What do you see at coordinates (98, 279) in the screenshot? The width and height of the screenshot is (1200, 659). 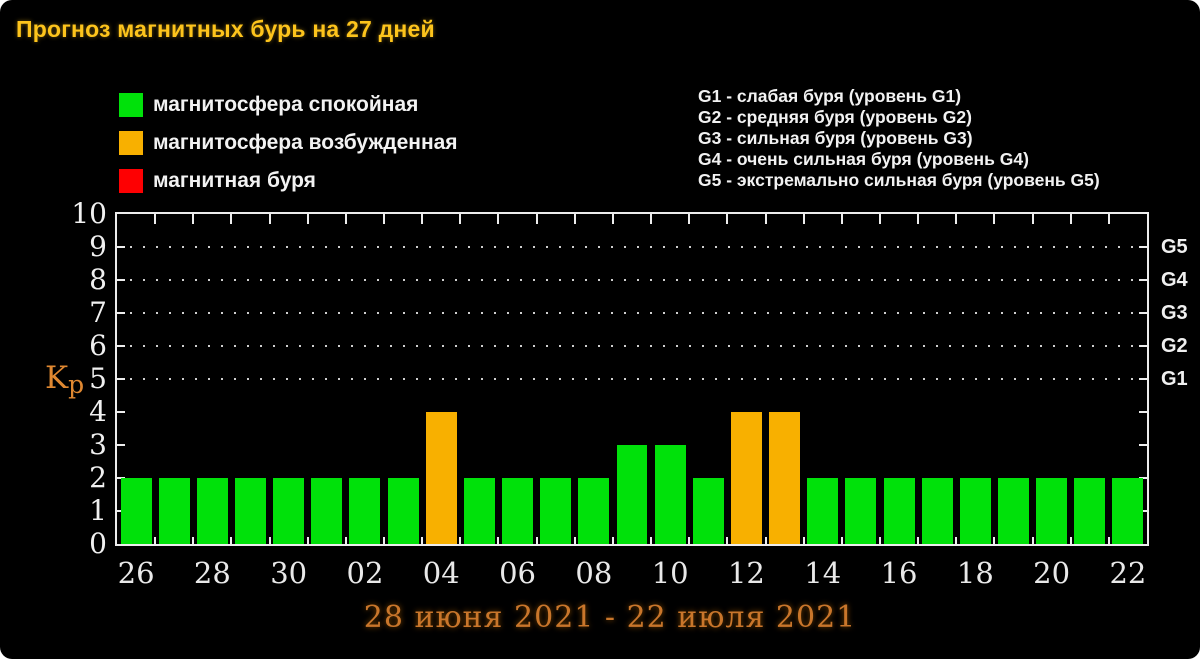 I see `y-tick-label-8: 8` at bounding box center [98, 279].